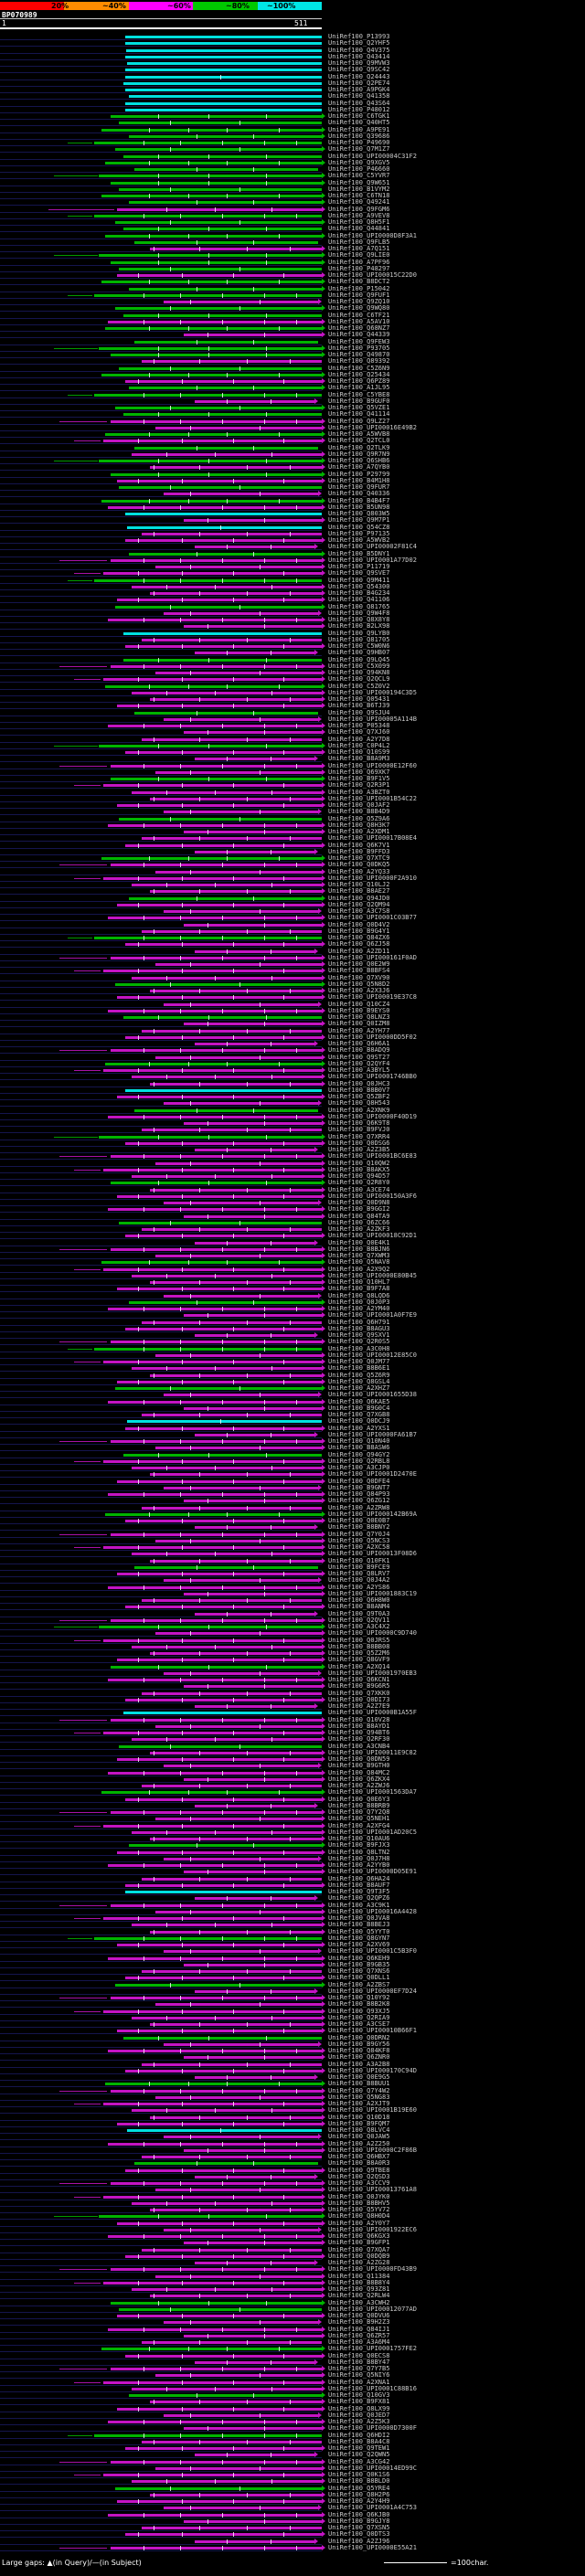 The image size is (585, 2576). What do you see at coordinates (359, 2435) in the screenshot?
I see `subject-accession-link: UniRef100_Q6HDI2` at bounding box center [359, 2435].